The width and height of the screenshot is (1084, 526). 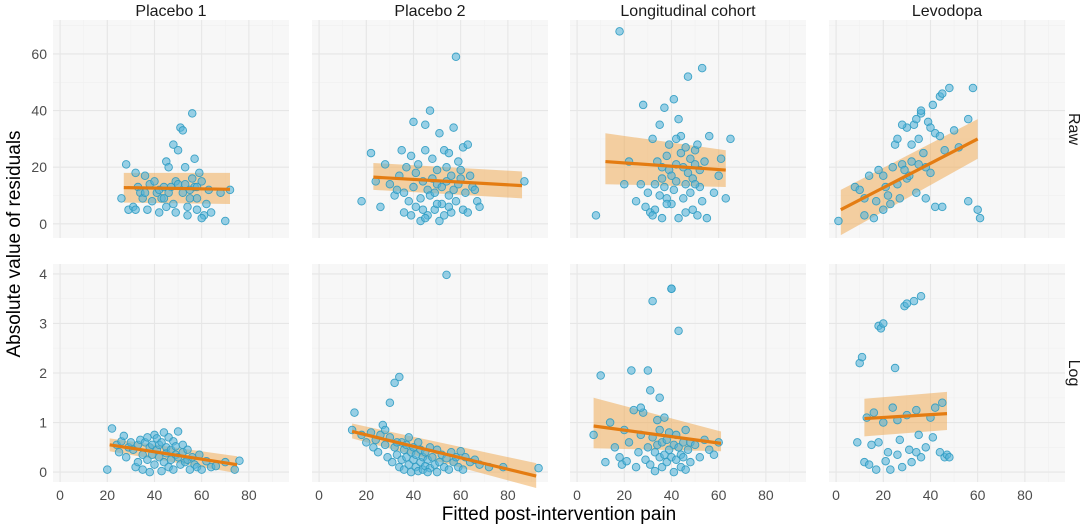 What do you see at coordinates (688, 129) in the screenshot?
I see `panel-background` at bounding box center [688, 129].